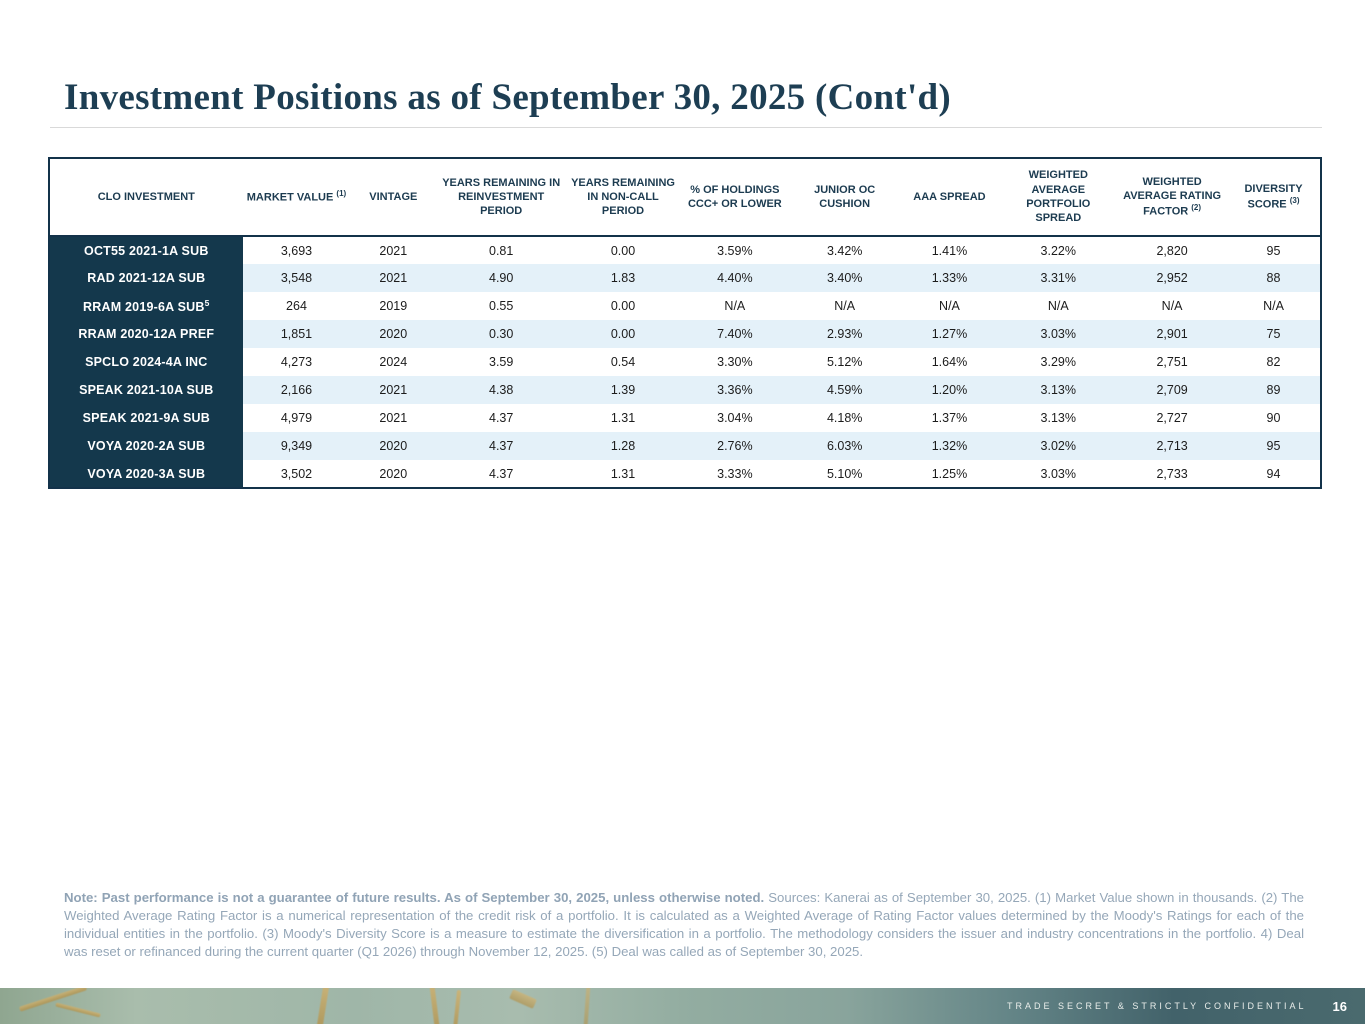 The image size is (1365, 1024). What do you see at coordinates (686, 127) in the screenshot?
I see `title-divider` at bounding box center [686, 127].